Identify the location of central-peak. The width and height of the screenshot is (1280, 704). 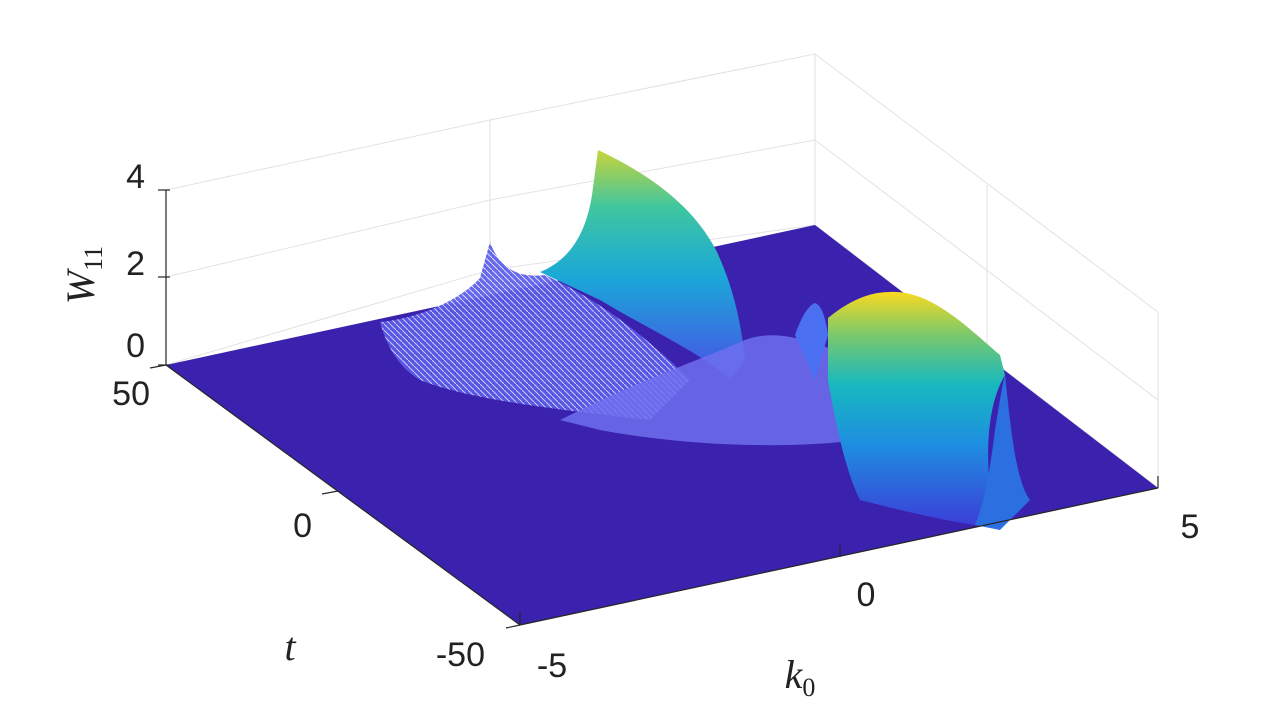
(642, 265).